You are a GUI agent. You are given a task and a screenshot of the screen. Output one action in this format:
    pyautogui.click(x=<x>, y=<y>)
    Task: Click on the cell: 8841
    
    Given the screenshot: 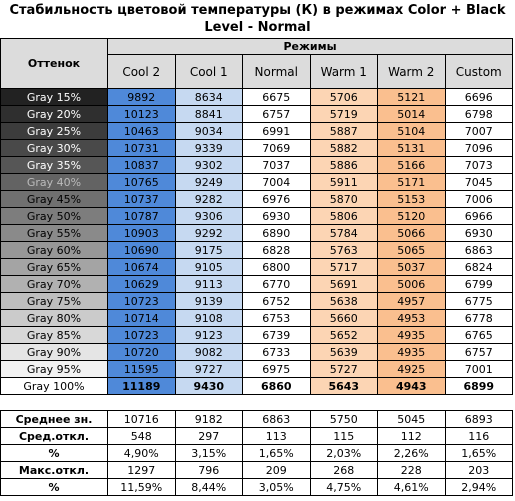 What is the action you would take?
    pyautogui.click(x=208, y=114)
    